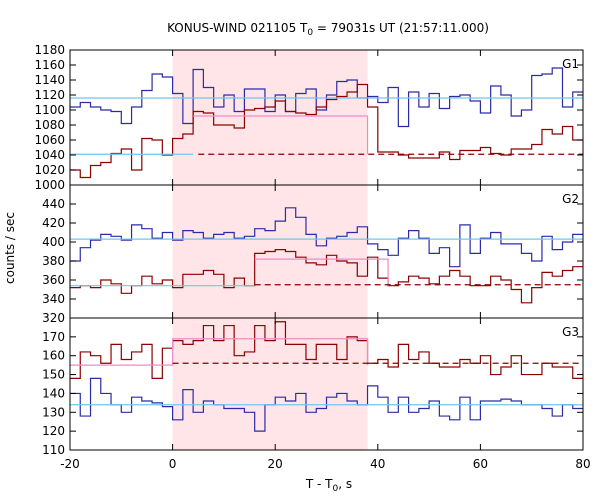  I want to click on y-tick-label: 1120, so click(49, 95).